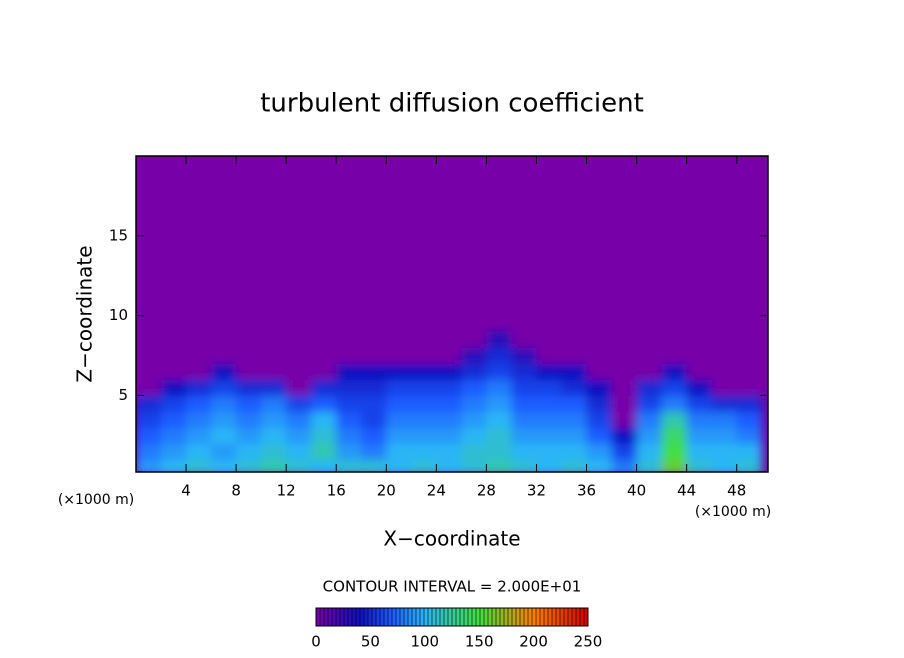  I want to click on x-axis-label: X−coordinate, so click(451, 539).